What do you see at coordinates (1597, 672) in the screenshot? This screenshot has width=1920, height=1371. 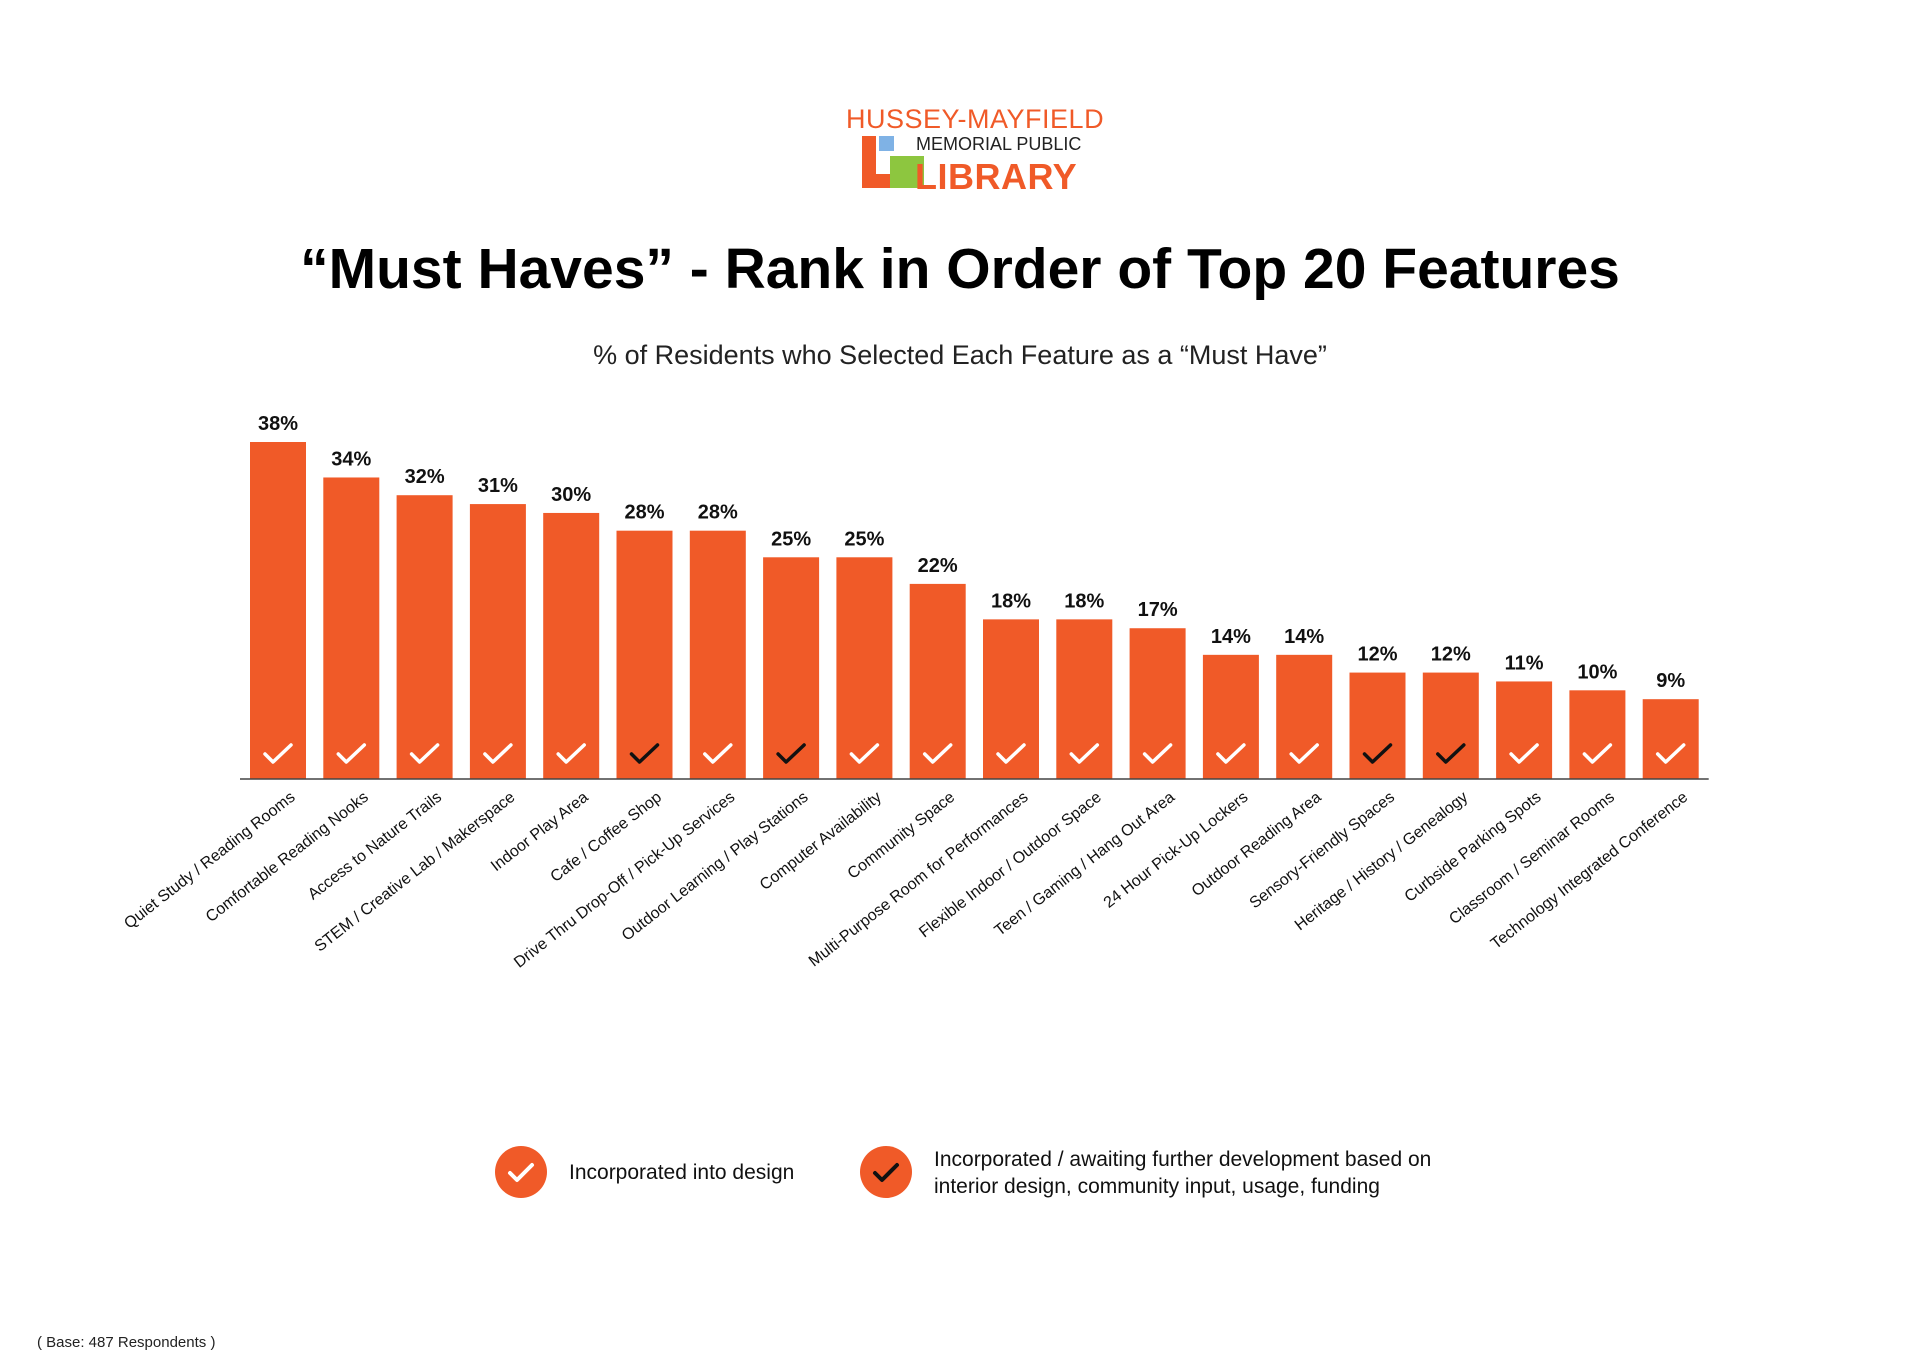 I see `data-label-19: 10%` at bounding box center [1597, 672].